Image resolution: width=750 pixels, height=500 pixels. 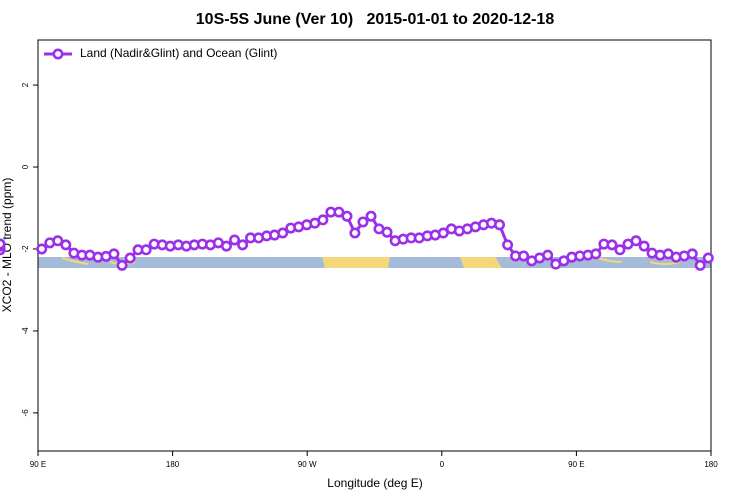 What do you see at coordinates (25, 331) in the screenshot?
I see `y-tick-label: -4` at bounding box center [25, 331].